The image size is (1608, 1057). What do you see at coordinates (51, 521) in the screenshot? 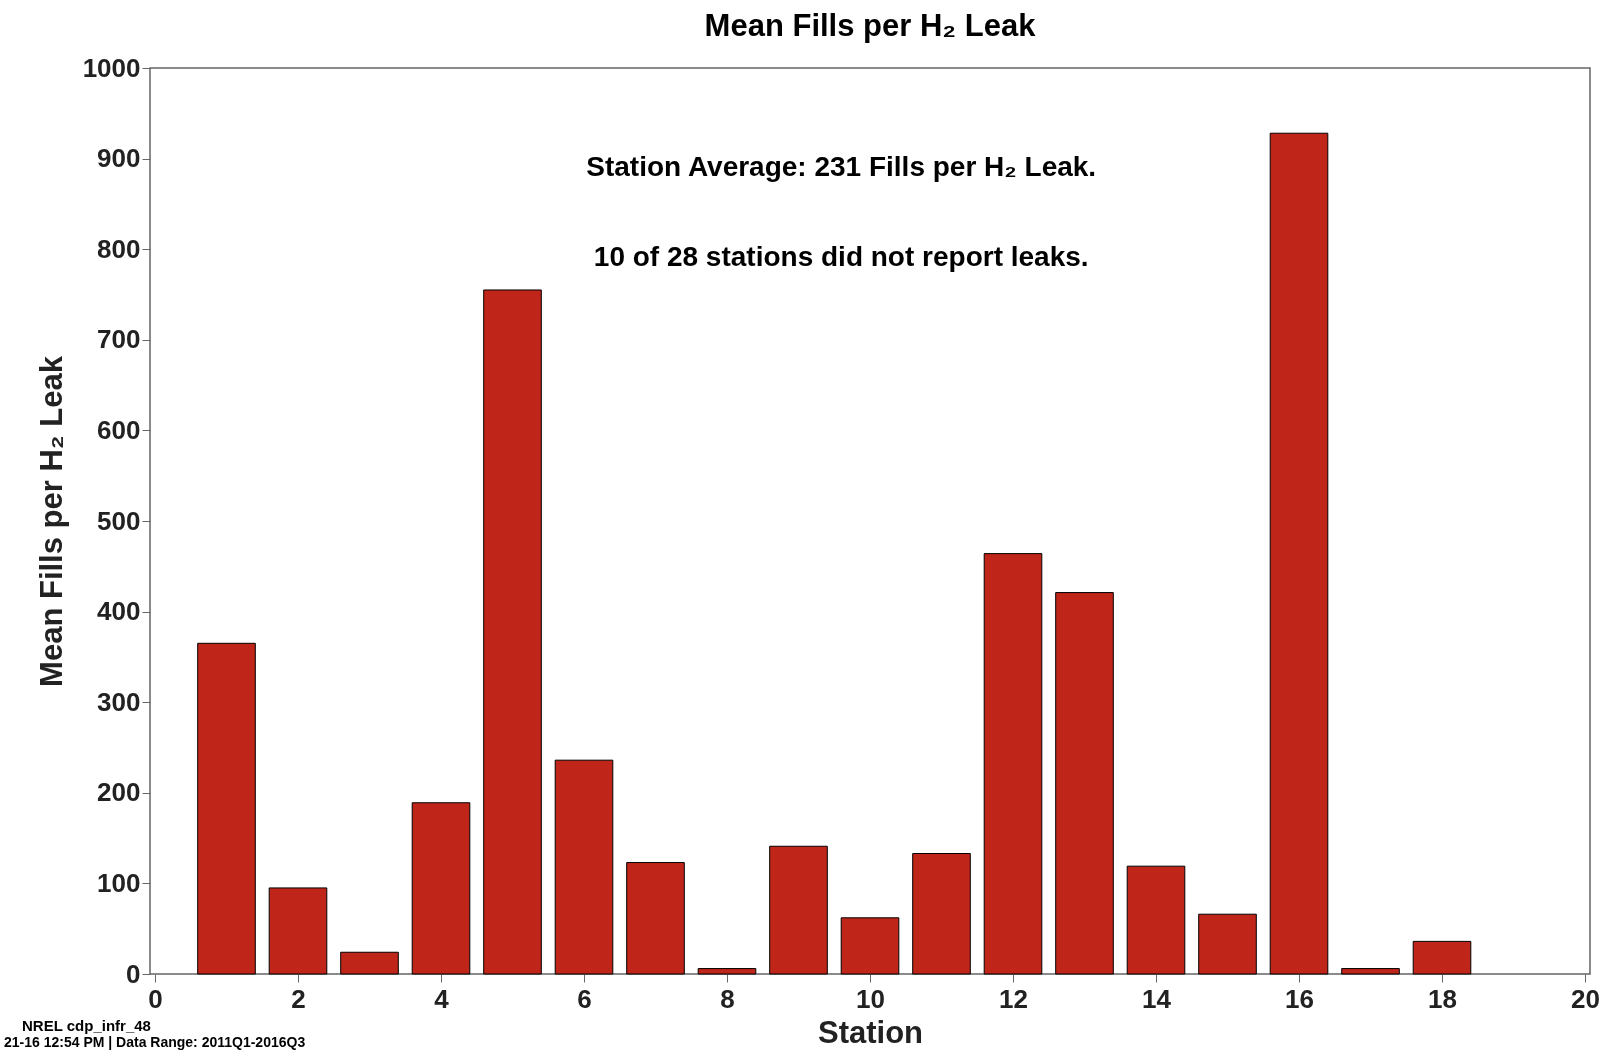
I see `y-axis-title: Mean Fills per H₂ Leak` at bounding box center [51, 521].